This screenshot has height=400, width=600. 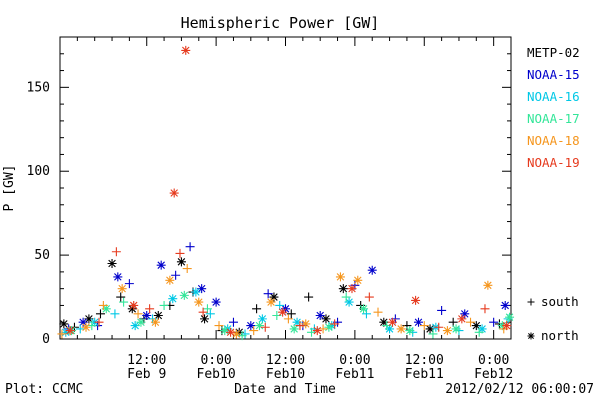 I want to click on y-tick-label: 0, so click(x=46, y=339).